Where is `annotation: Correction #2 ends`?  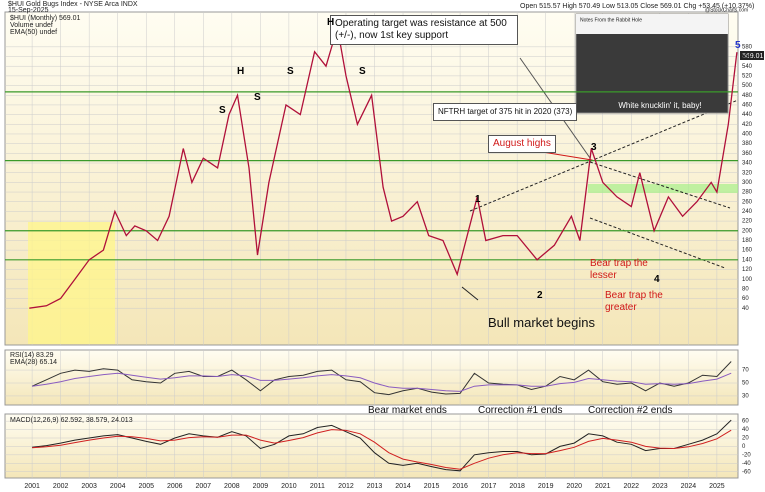 annotation: Correction #2 ends is located at coordinates (630, 410).